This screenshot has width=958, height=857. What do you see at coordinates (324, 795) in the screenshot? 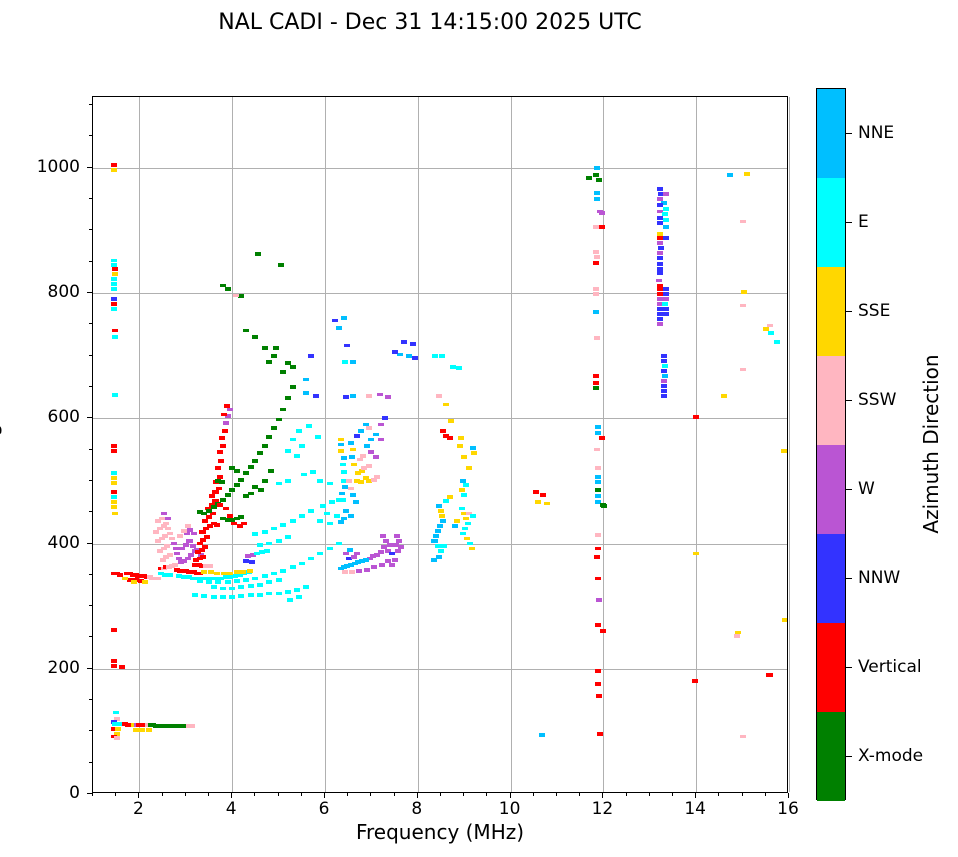
I see `x-tick` at bounding box center [324, 795].